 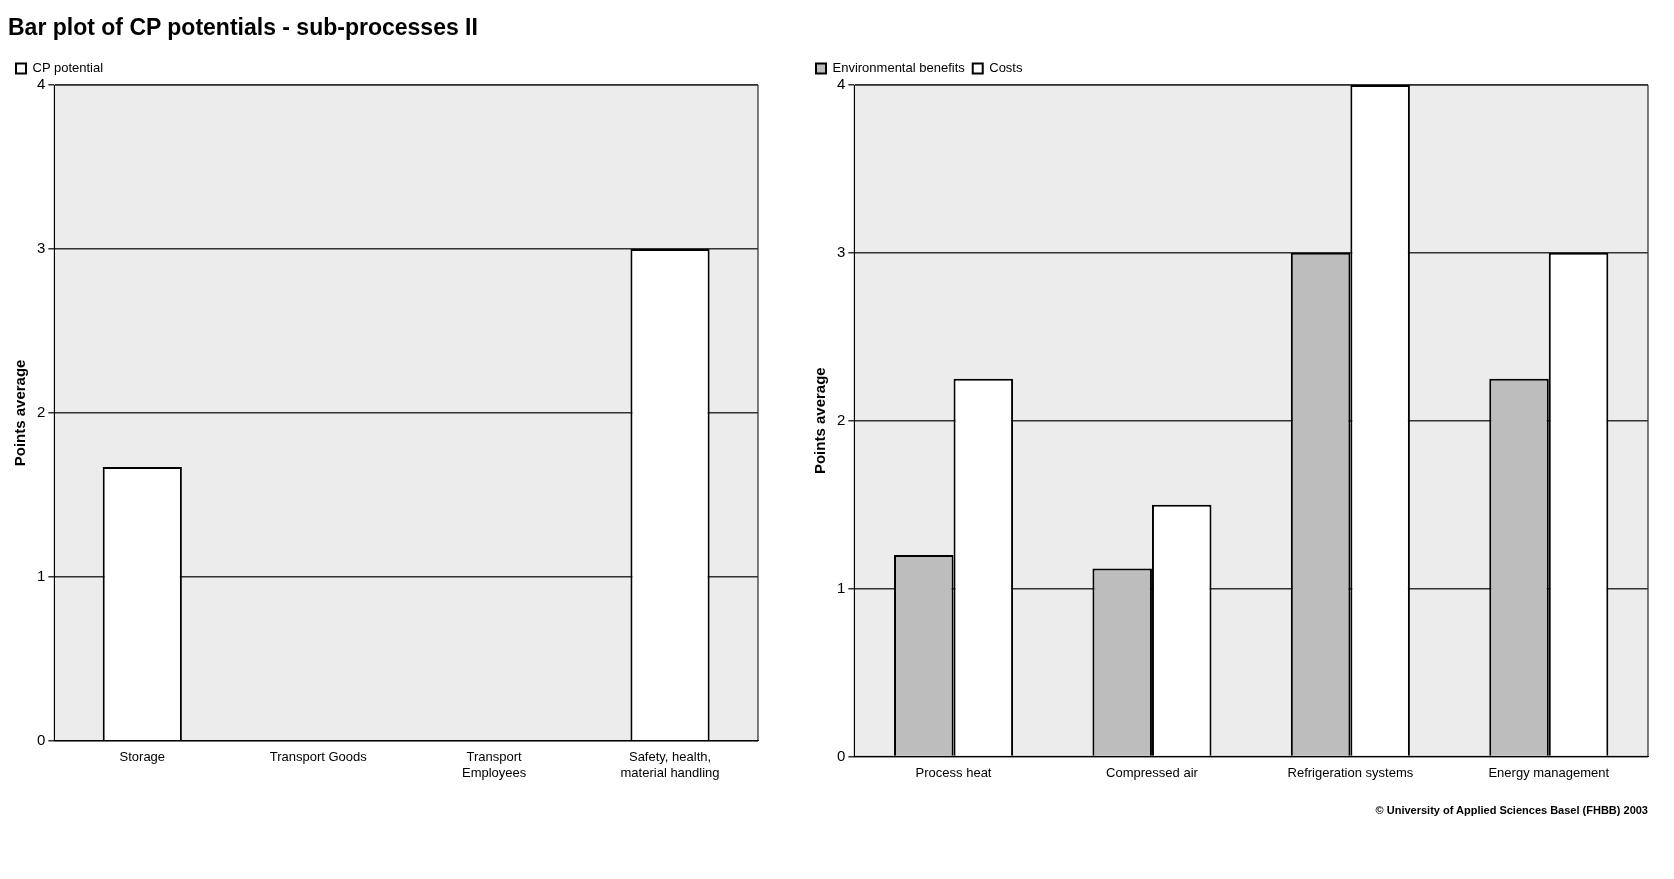 What do you see at coordinates (1511, 810) in the screenshot?
I see `text: © University of Applied Sciences Basel (FHBB) 2003` at bounding box center [1511, 810].